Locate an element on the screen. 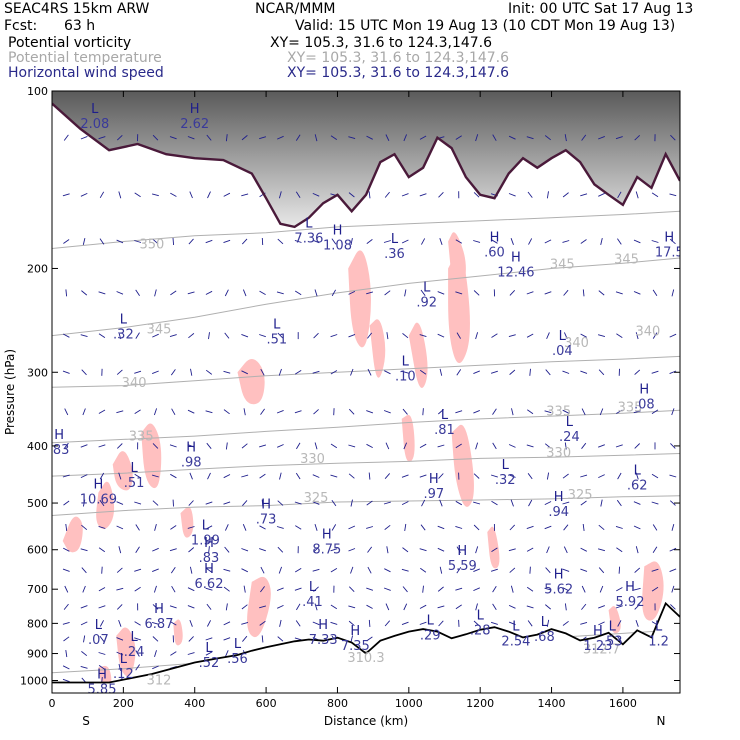  wind-extremum-value: 8.75 is located at coordinates (326, 549).